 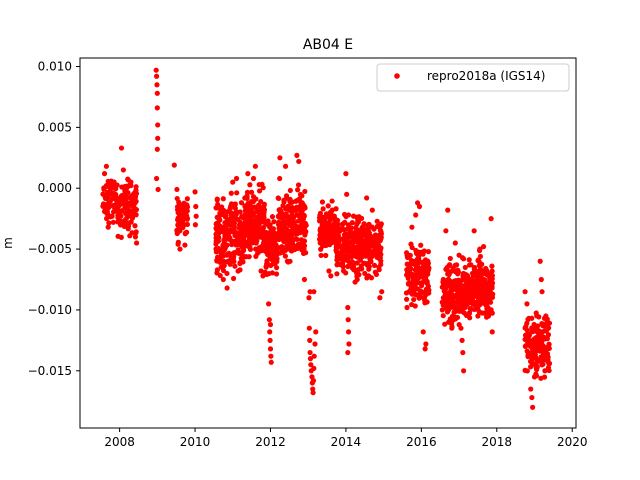 I want to click on y-tick-label: 0.010, so click(x=55, y=67).